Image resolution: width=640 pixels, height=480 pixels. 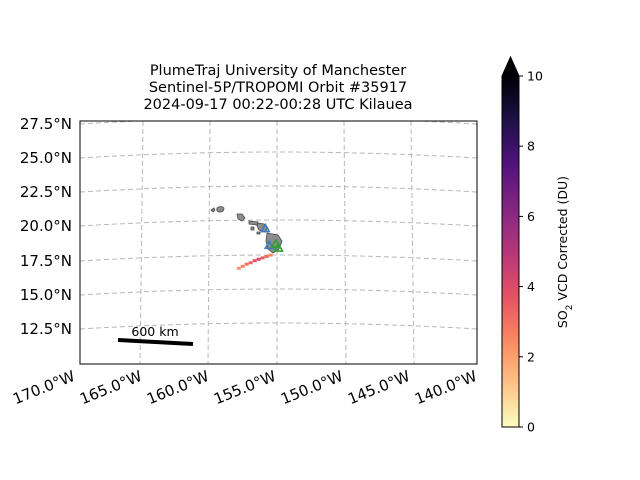 What do you see at coordinates (241, 217) in the screenshot?
I see `island-oahu` at bounding box center [241, 217].